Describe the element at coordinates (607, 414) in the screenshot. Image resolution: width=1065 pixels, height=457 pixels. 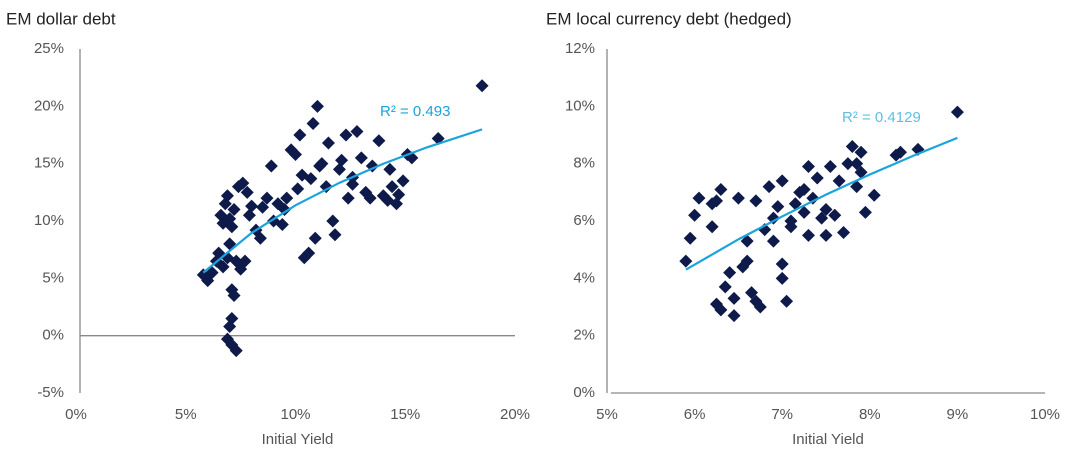
I see `x-tick-label: 5%` at that location.